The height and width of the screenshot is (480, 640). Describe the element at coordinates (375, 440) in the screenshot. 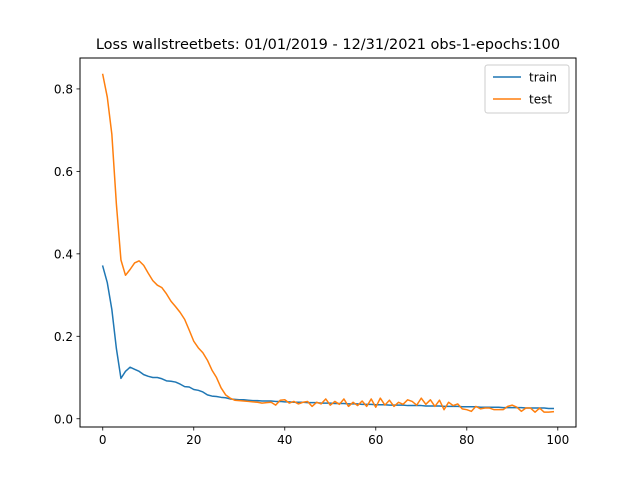

I see `x-tick-label: 60` at that location.